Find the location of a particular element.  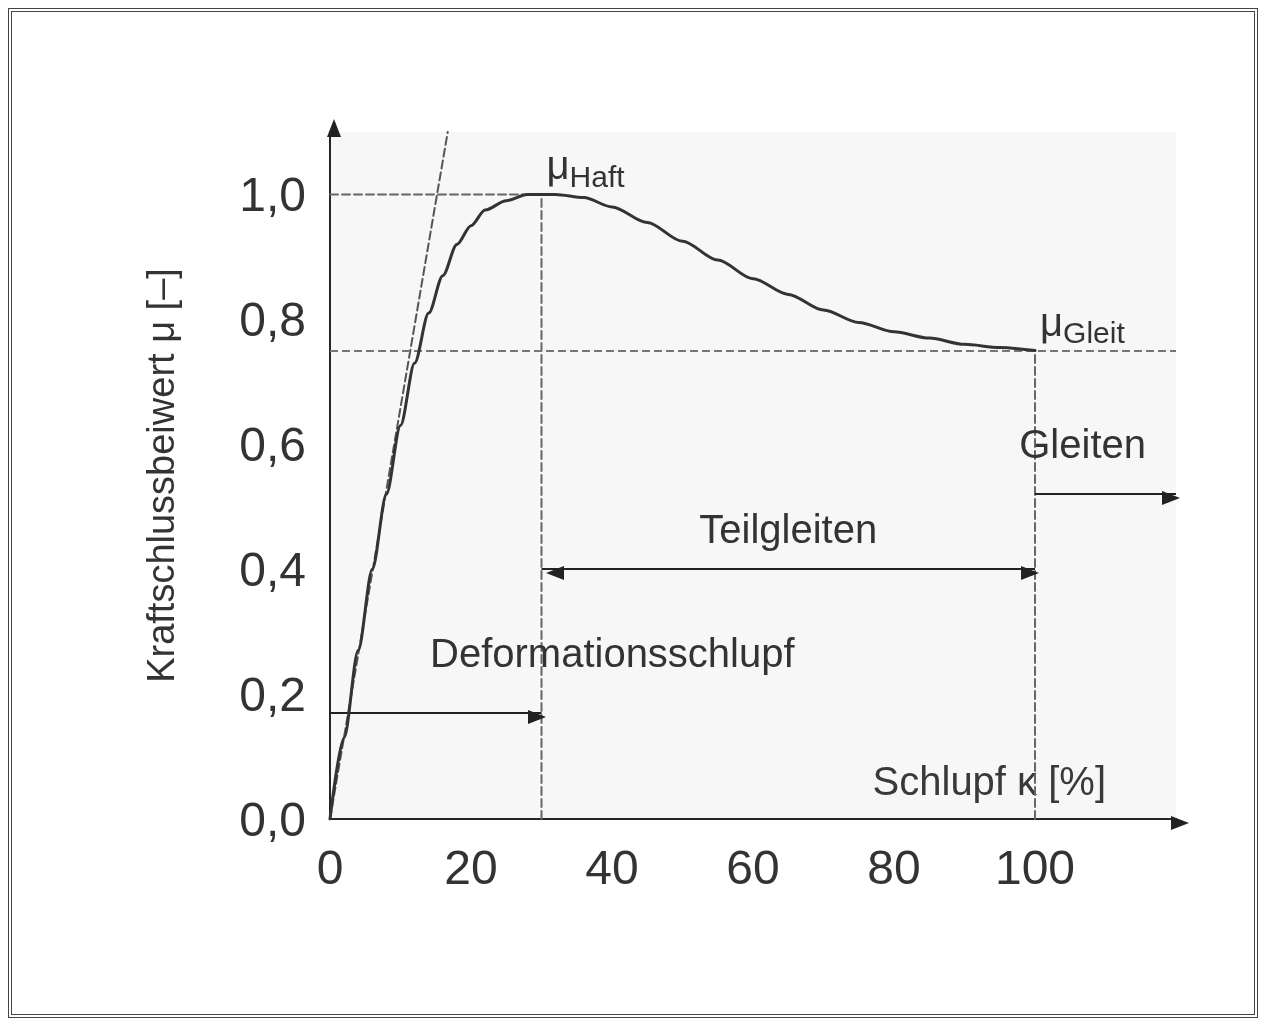

x-tick-label: 40 is located at coordinates (612, 867).